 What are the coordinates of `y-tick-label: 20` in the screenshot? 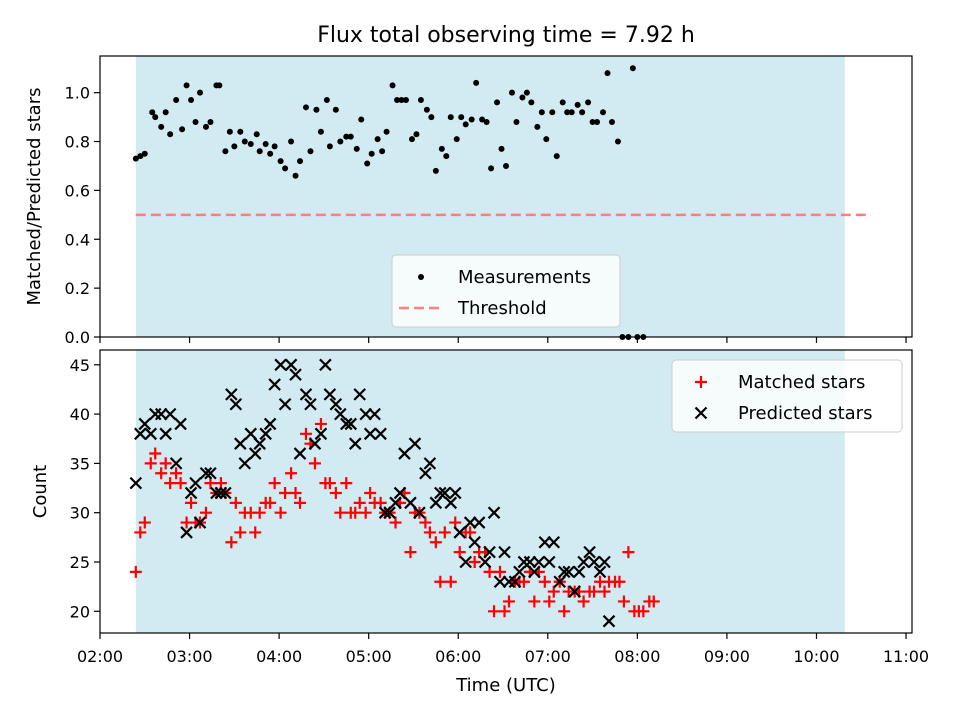 It's located at (80, 611).